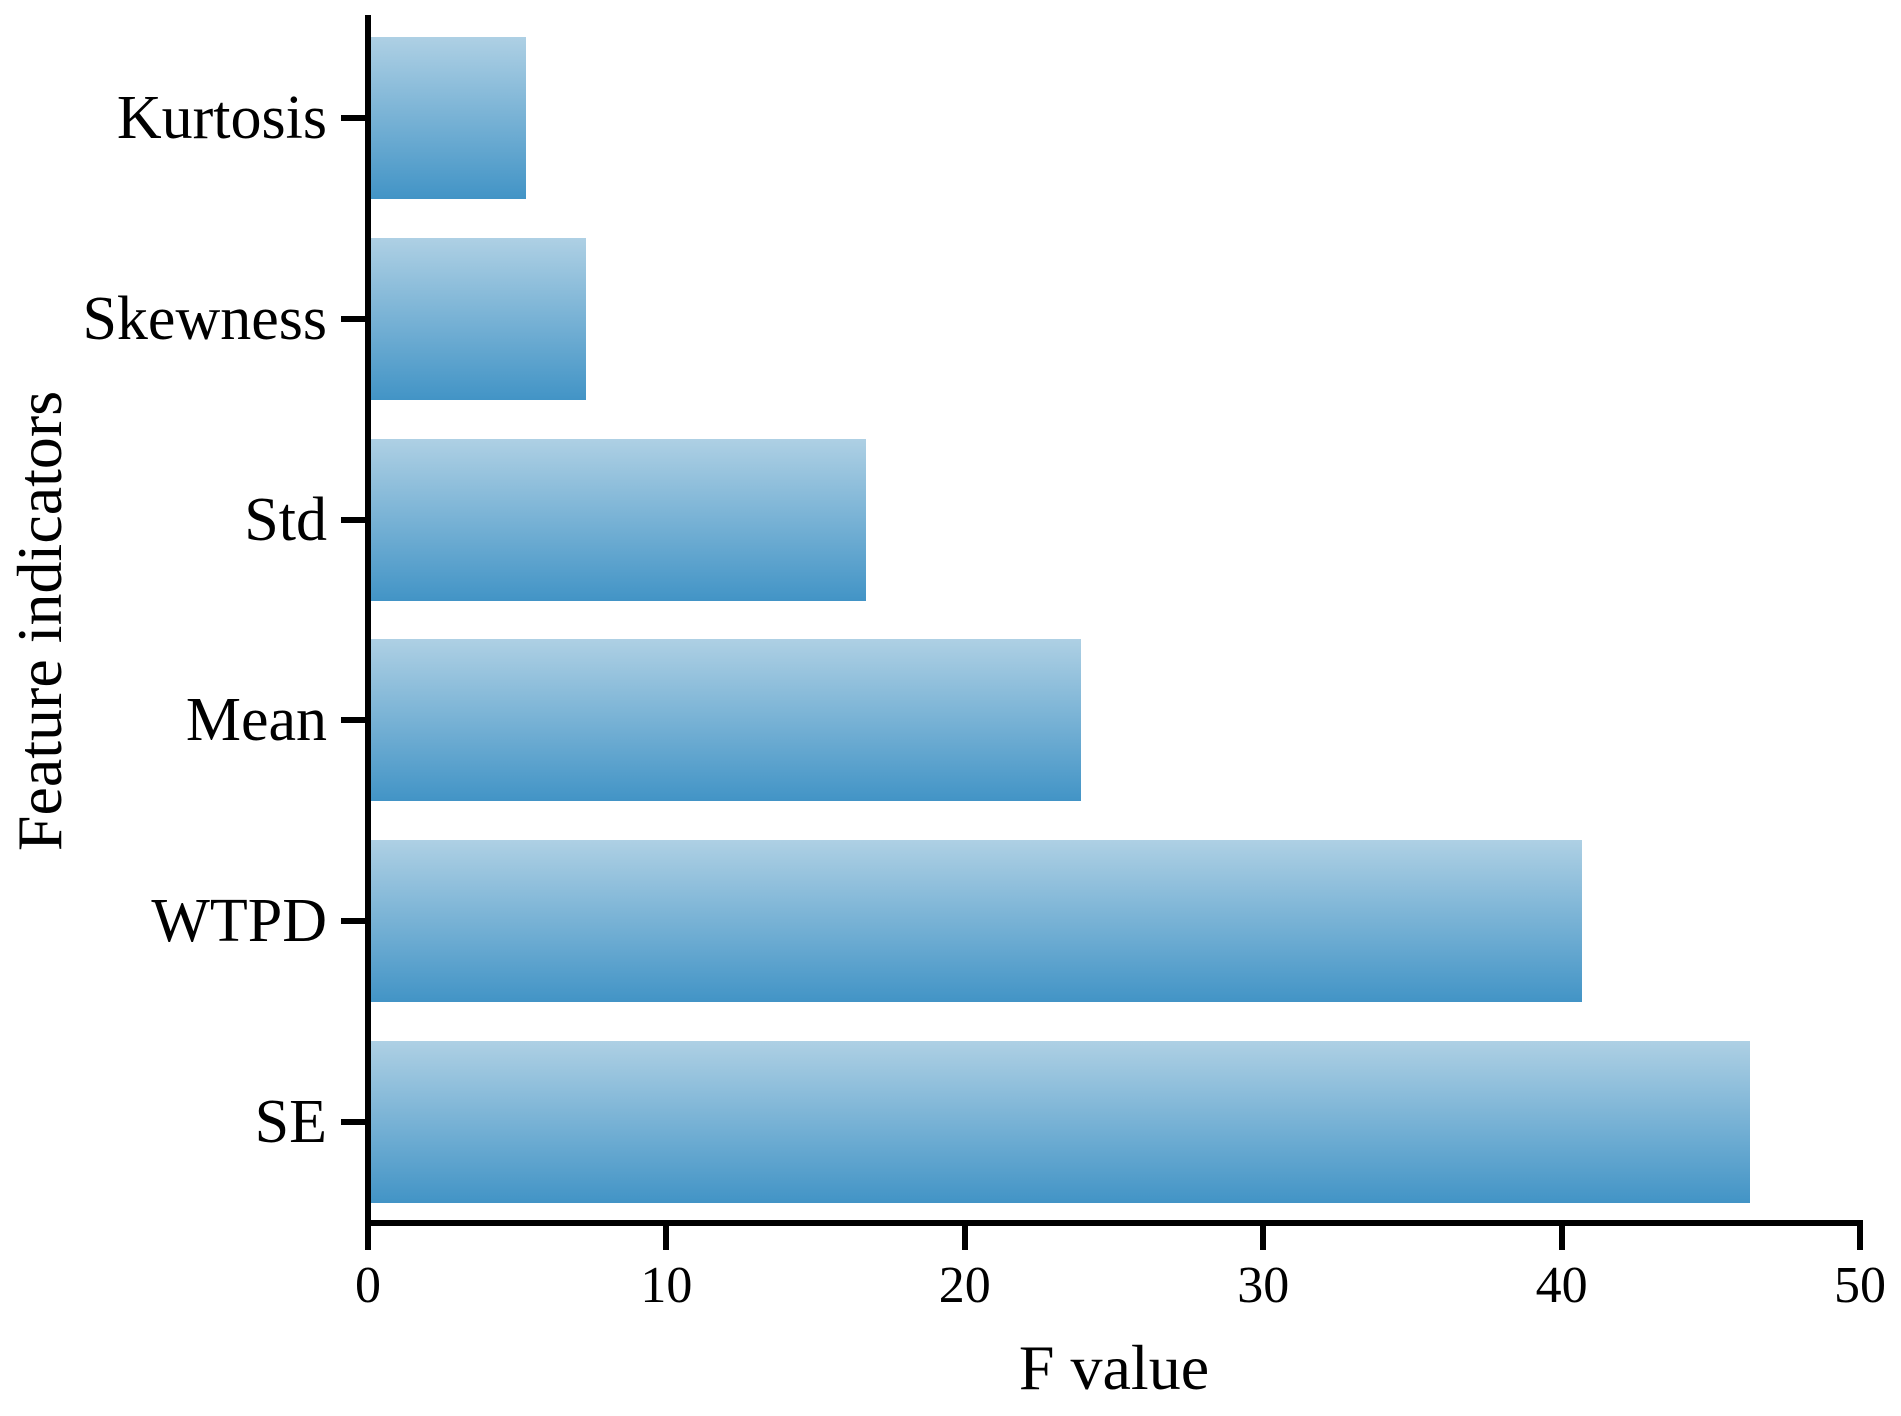 The height and width of the screenshot is (1416, 1901). I want to click on y-category-label: WTPD, so click(239, 921).